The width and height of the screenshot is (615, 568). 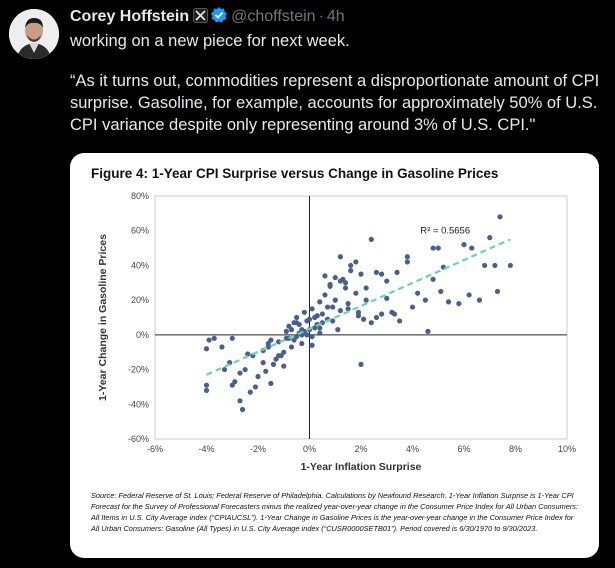 I want to click on y-tick-label: 20%, so click(x=140, y=300).